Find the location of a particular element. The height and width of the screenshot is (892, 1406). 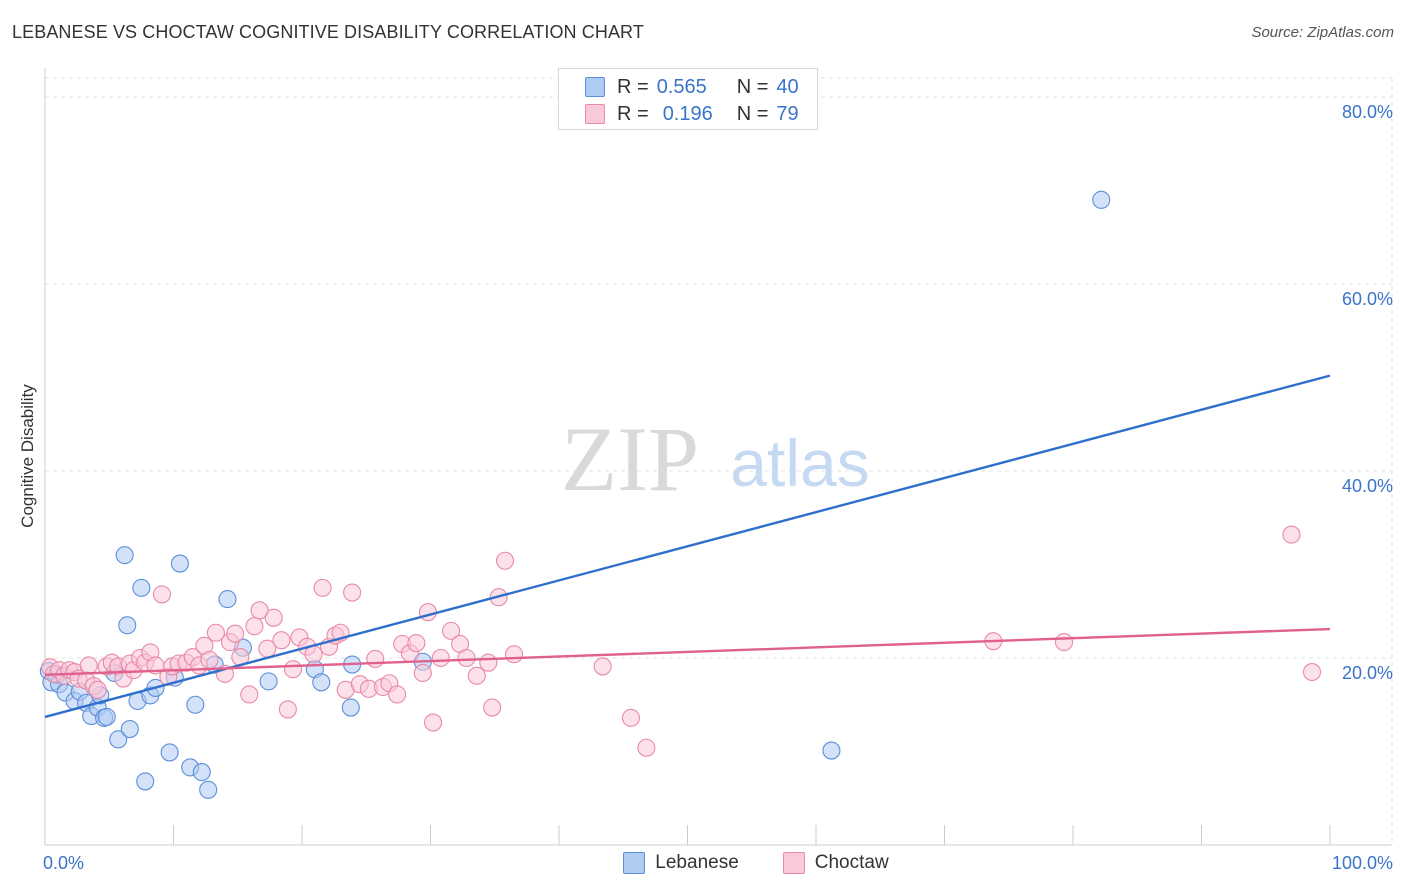

series-legend: Lebanese Choctaw is located at coordinates (703, 863).